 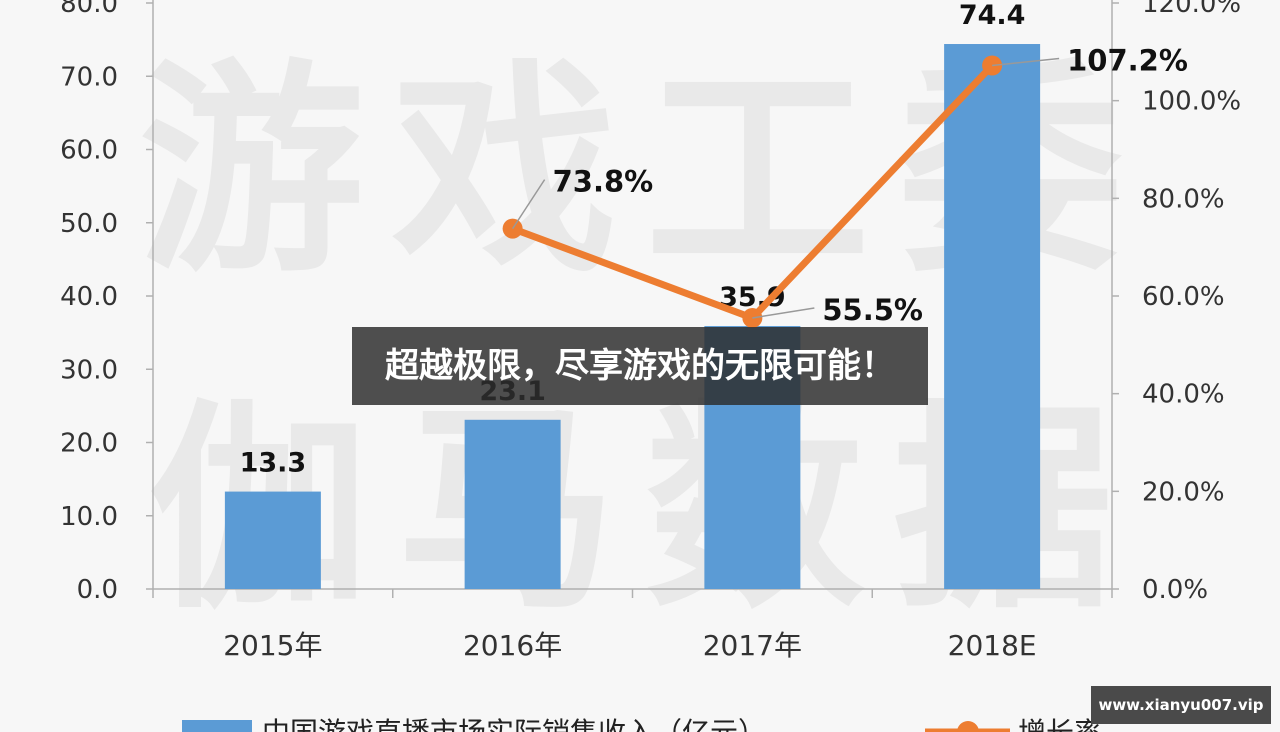 I want to click on legend-swatch-bar, so click(x=217, y=726).